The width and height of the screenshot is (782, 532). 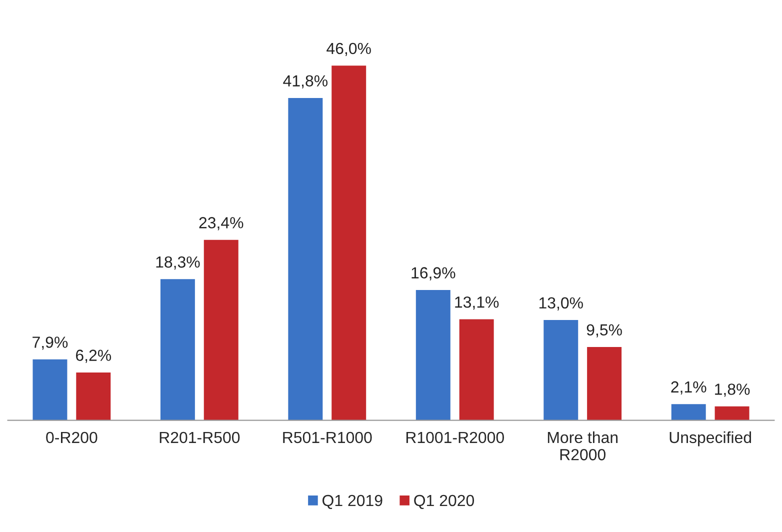 What do you see at coordinates (72, 438) in the screenshot?
I see `x-tick-label: 0-R200` at bounding box center [72, 438].